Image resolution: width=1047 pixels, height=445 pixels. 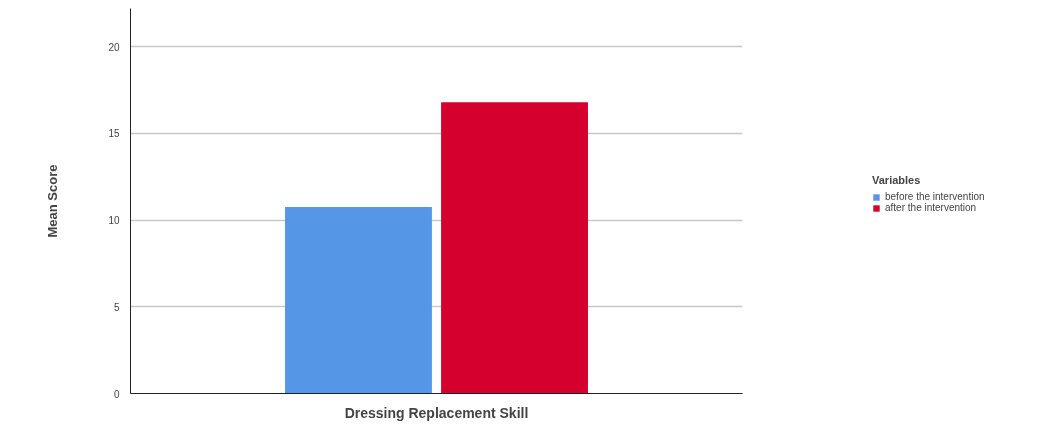 What do you see at coordinates (935, 196) in the screenshot?
I see `legend-label: before the intervention` at bounding box center [935, 196].